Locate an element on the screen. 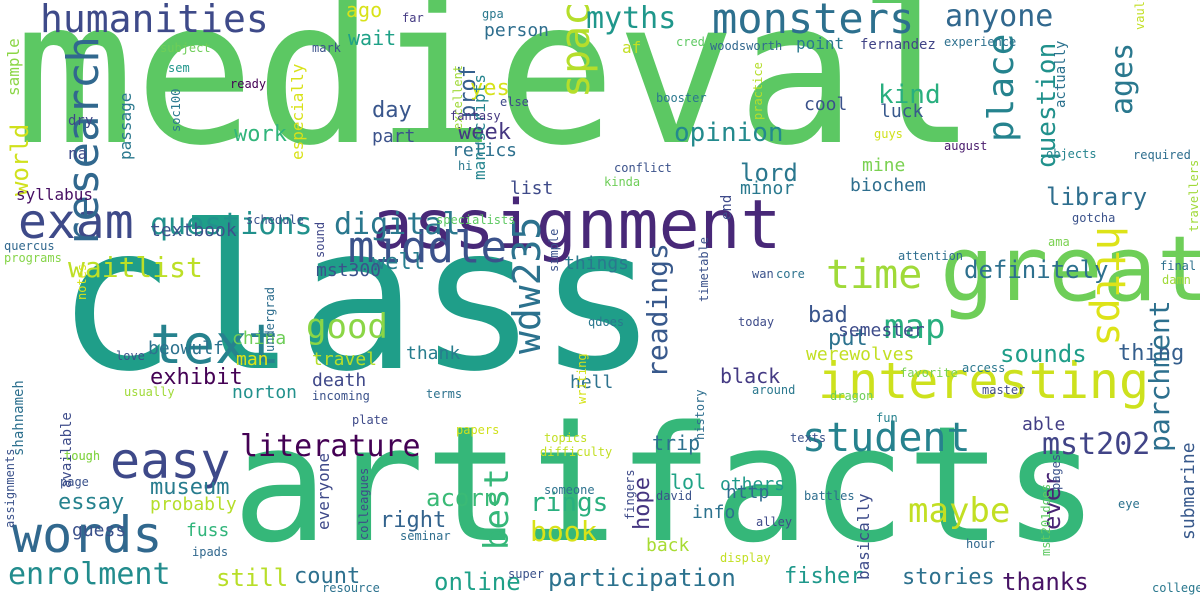 Image resolution: width=1200 pixels, height=600 pixels. word-schedule: schedule is located at coordinates (275, 220).